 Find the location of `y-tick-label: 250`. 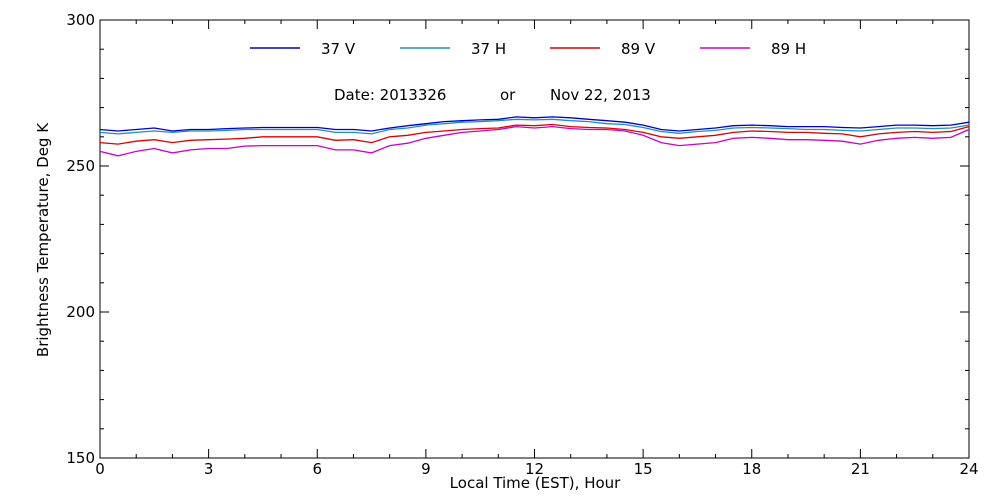

y-tick-label: 250 is located at coordinates (80, 166).